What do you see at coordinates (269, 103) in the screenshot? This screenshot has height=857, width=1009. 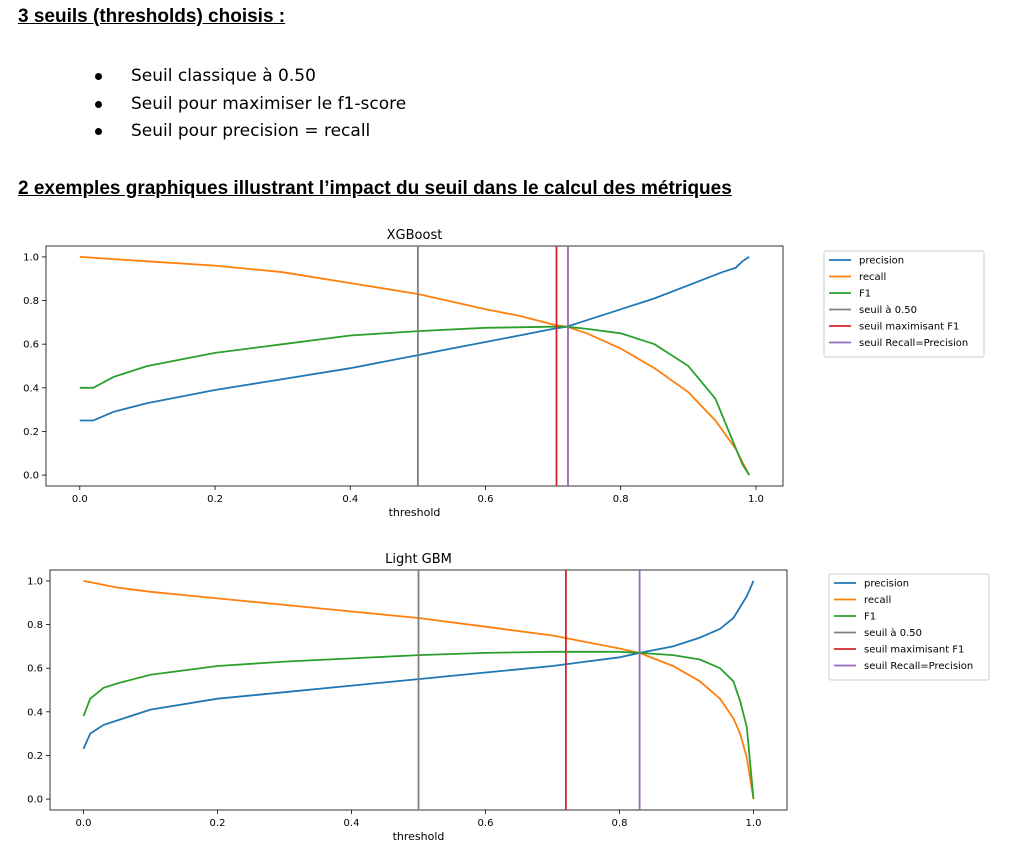 I see `list-item-label: Seuil pour maximiser le f1-score` at bounding box center [269, 103].